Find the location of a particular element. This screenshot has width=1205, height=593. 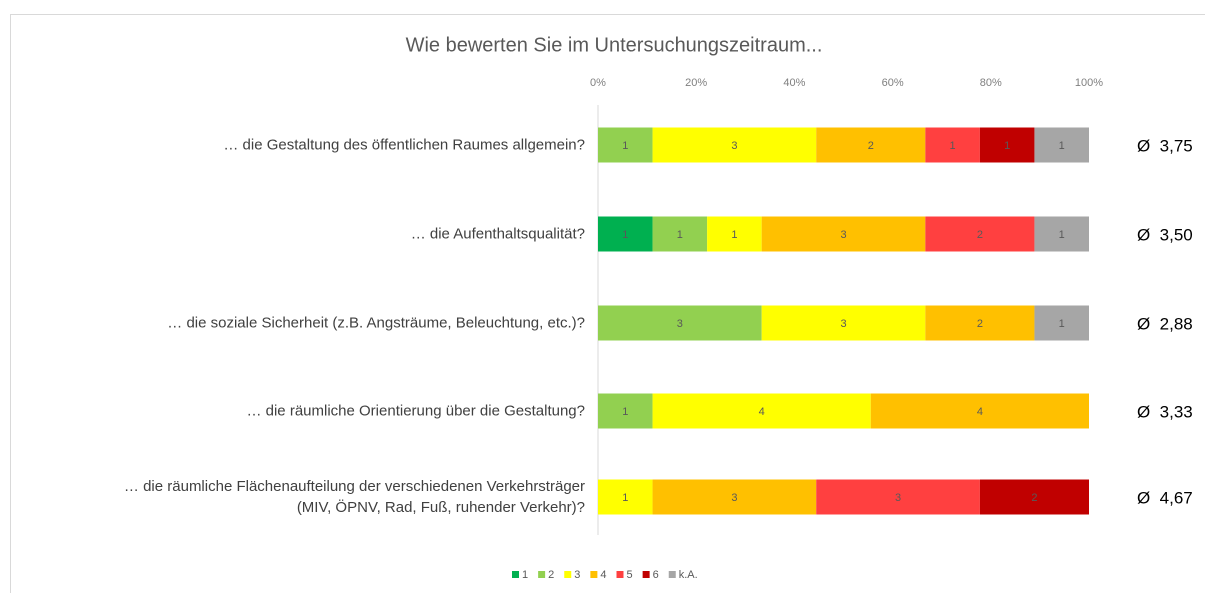

average-label: Ø 3,33 is located at coordinates (1165, 411).